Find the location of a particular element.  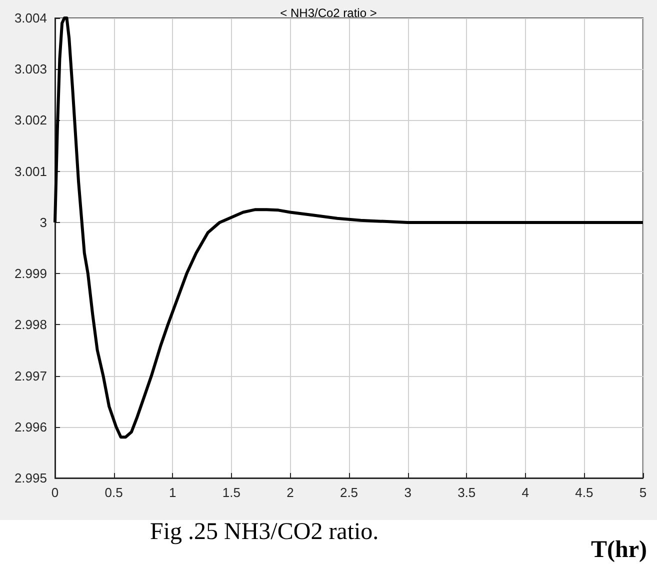

y-tick-label: 2.998 is located at coordinates (30, 324).